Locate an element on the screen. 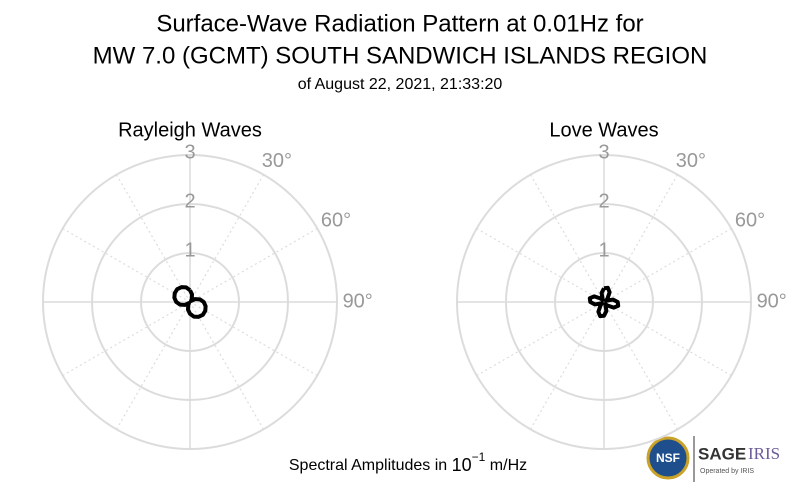  footer-base: 10 is located at coordinates (462, 465).